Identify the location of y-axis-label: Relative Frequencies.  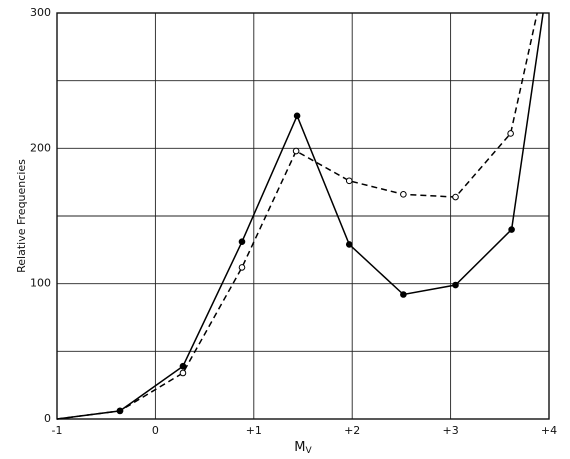
(21, 216).